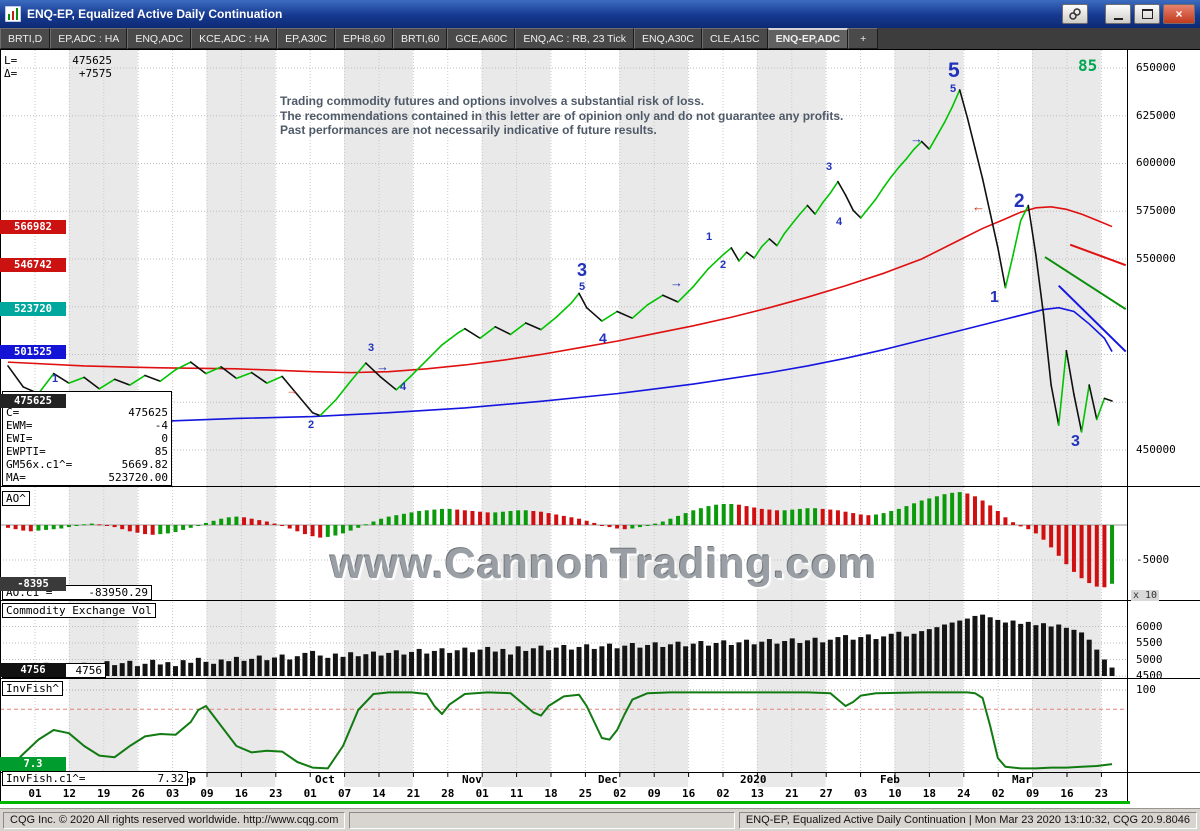 The height and width of the screenshot is (831, 1200). Describe the element at coordinates (895, 793) in the screenshot. I see `day-label: 10` at that location.